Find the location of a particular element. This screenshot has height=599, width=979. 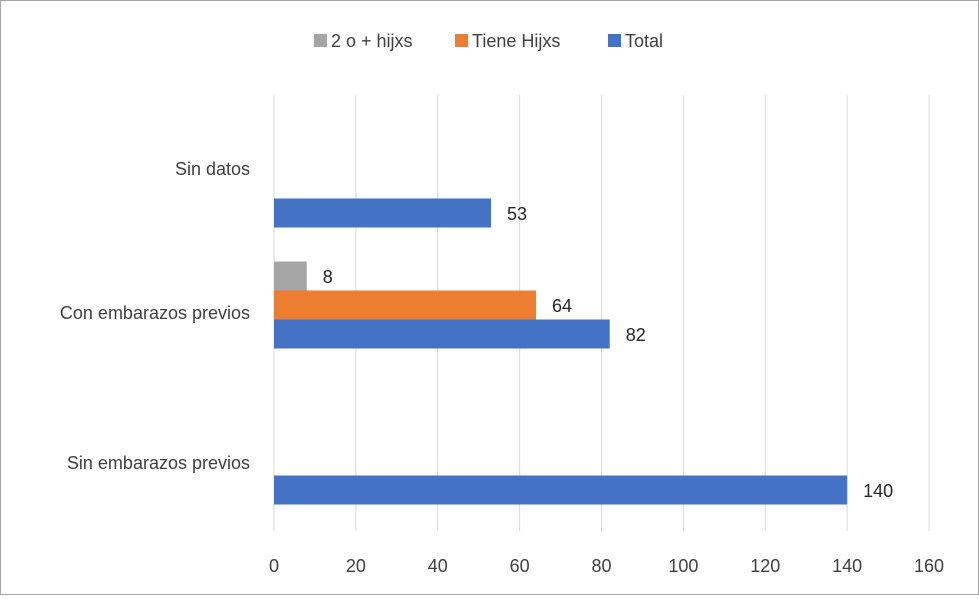

data-label: 140 is located at coordinates (878, 491).